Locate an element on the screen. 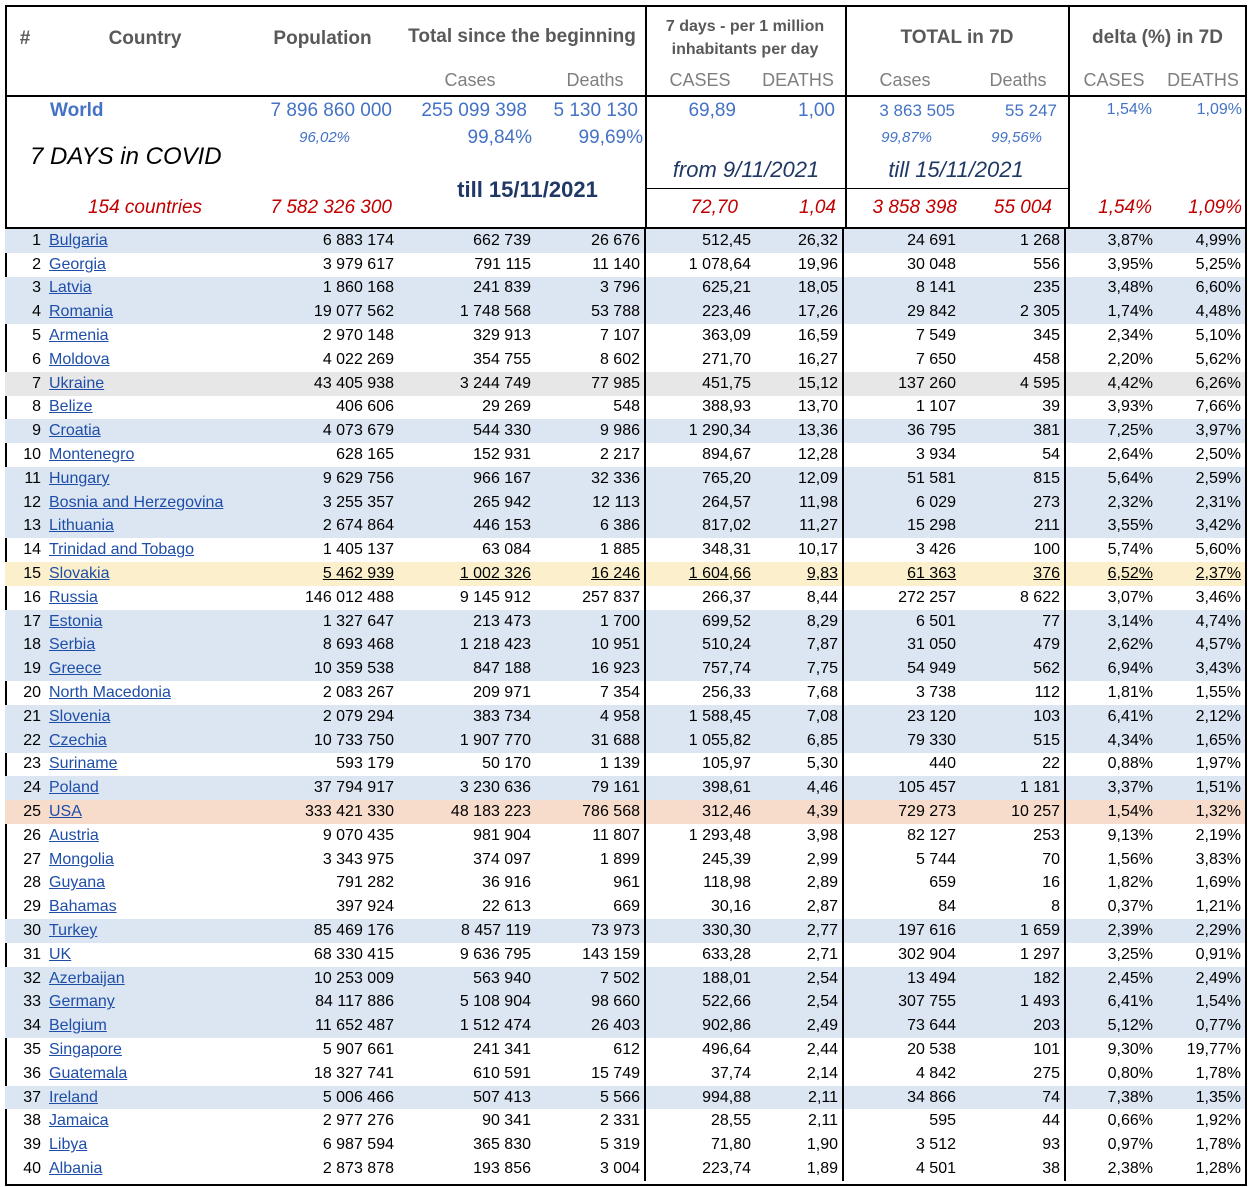 The image size is (1250, 1187). country-link: Slovakia is located at coordinates (79, 574).